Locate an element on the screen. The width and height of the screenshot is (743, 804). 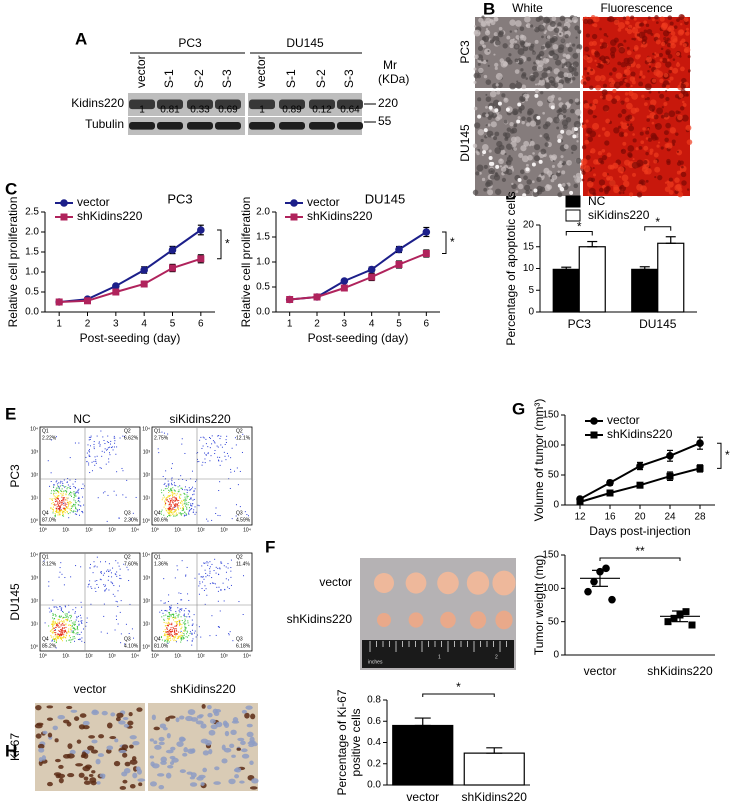
column-label: NC is located at coordinates (82, 419).